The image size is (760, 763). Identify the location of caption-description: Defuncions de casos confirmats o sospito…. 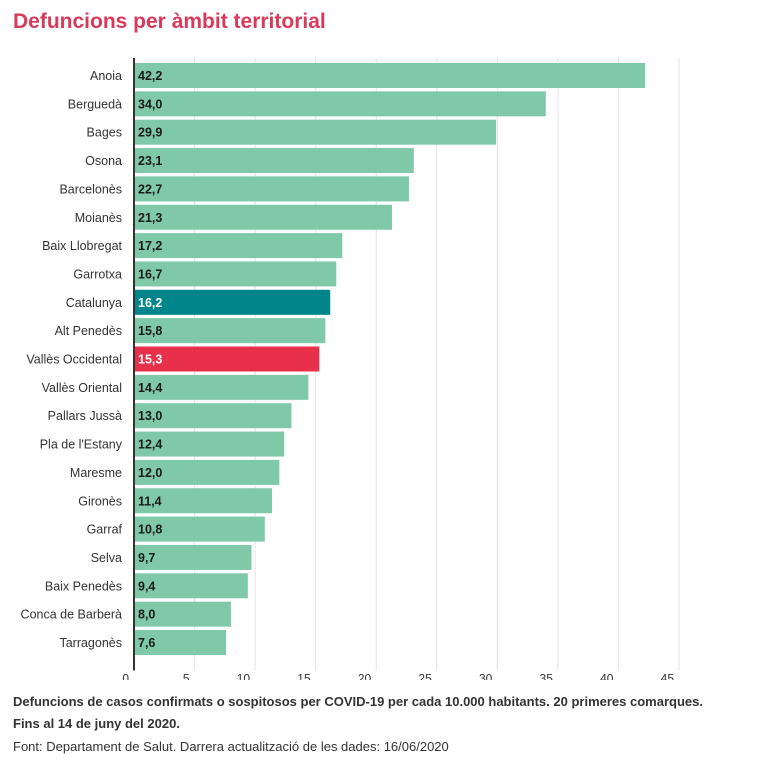
(358, 701).